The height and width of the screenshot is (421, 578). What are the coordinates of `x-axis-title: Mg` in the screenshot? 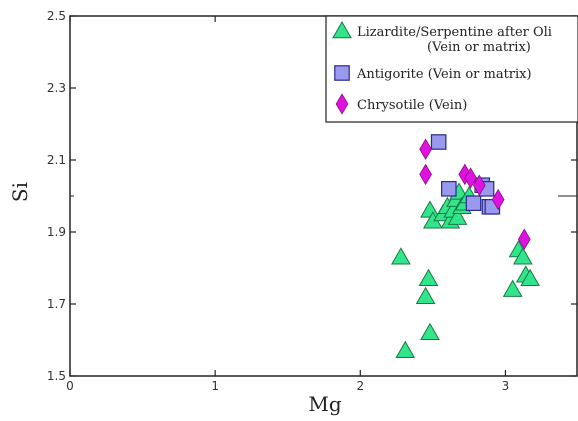 It's located at (324, 404).